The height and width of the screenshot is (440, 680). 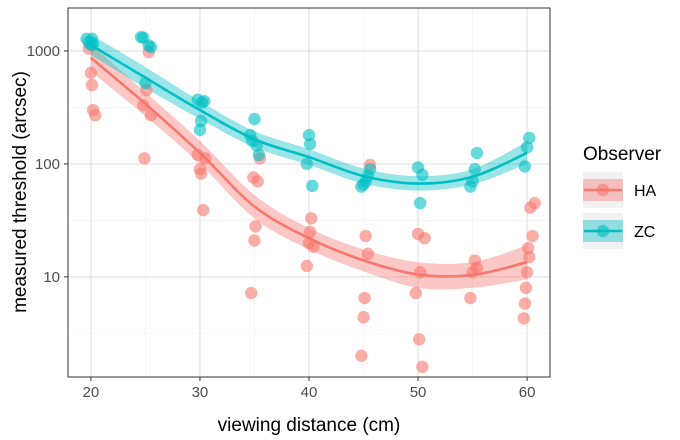 I want to click on y-axis-ticks: 10 100 1000, so click(x=47, y=164).